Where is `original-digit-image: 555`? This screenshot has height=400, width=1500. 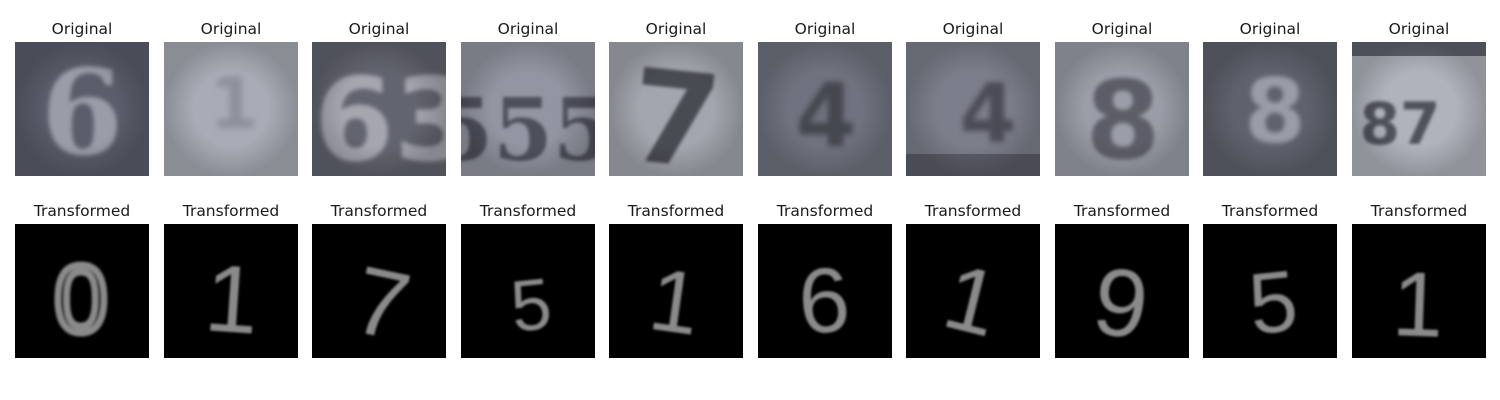
original-digit-image: 555 is located at coordinates (528, 109).